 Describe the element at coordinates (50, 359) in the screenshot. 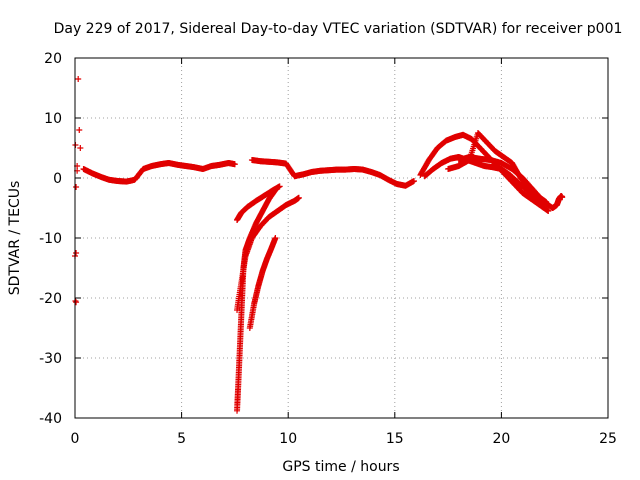

I see `y-tick-label: -30` at that location.